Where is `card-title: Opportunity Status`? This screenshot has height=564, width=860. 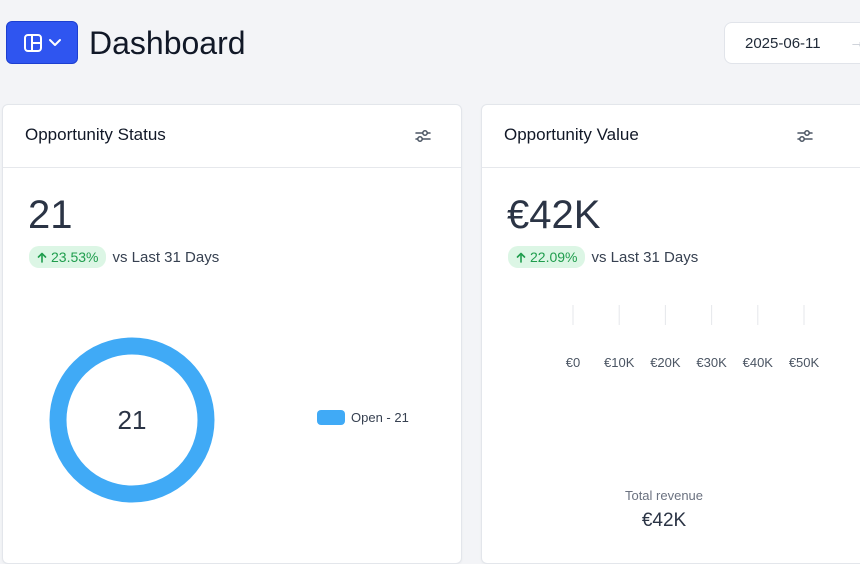
card-title: Opportunity Status is located at coordinates (95, 134).